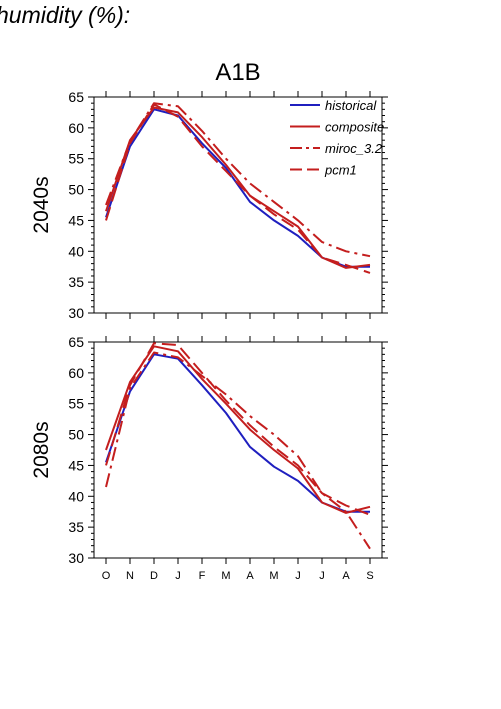 This screenshot has width=501, height=709. I want to click on legend-label: composite, so click(354, 127).